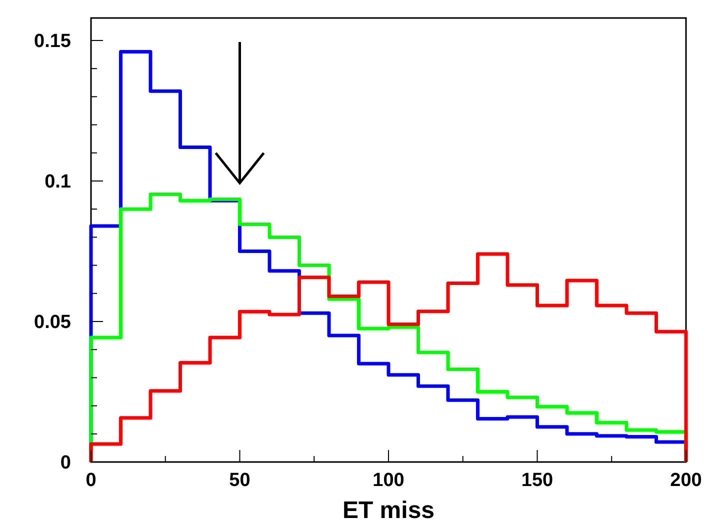  I want to click on x-tick-label: 0, so click(91, 480).